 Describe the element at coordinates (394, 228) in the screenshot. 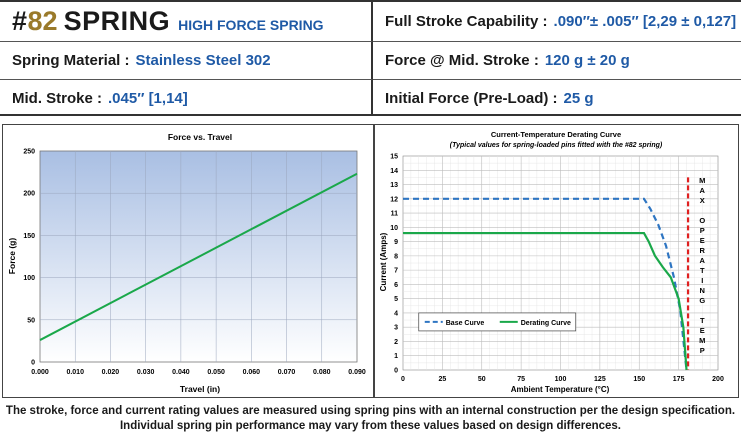

I see `derating-y-tick-label: 10` at that location.